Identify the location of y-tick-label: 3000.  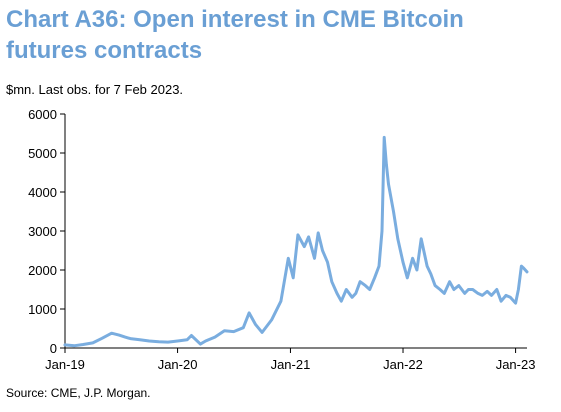
(42, 231).